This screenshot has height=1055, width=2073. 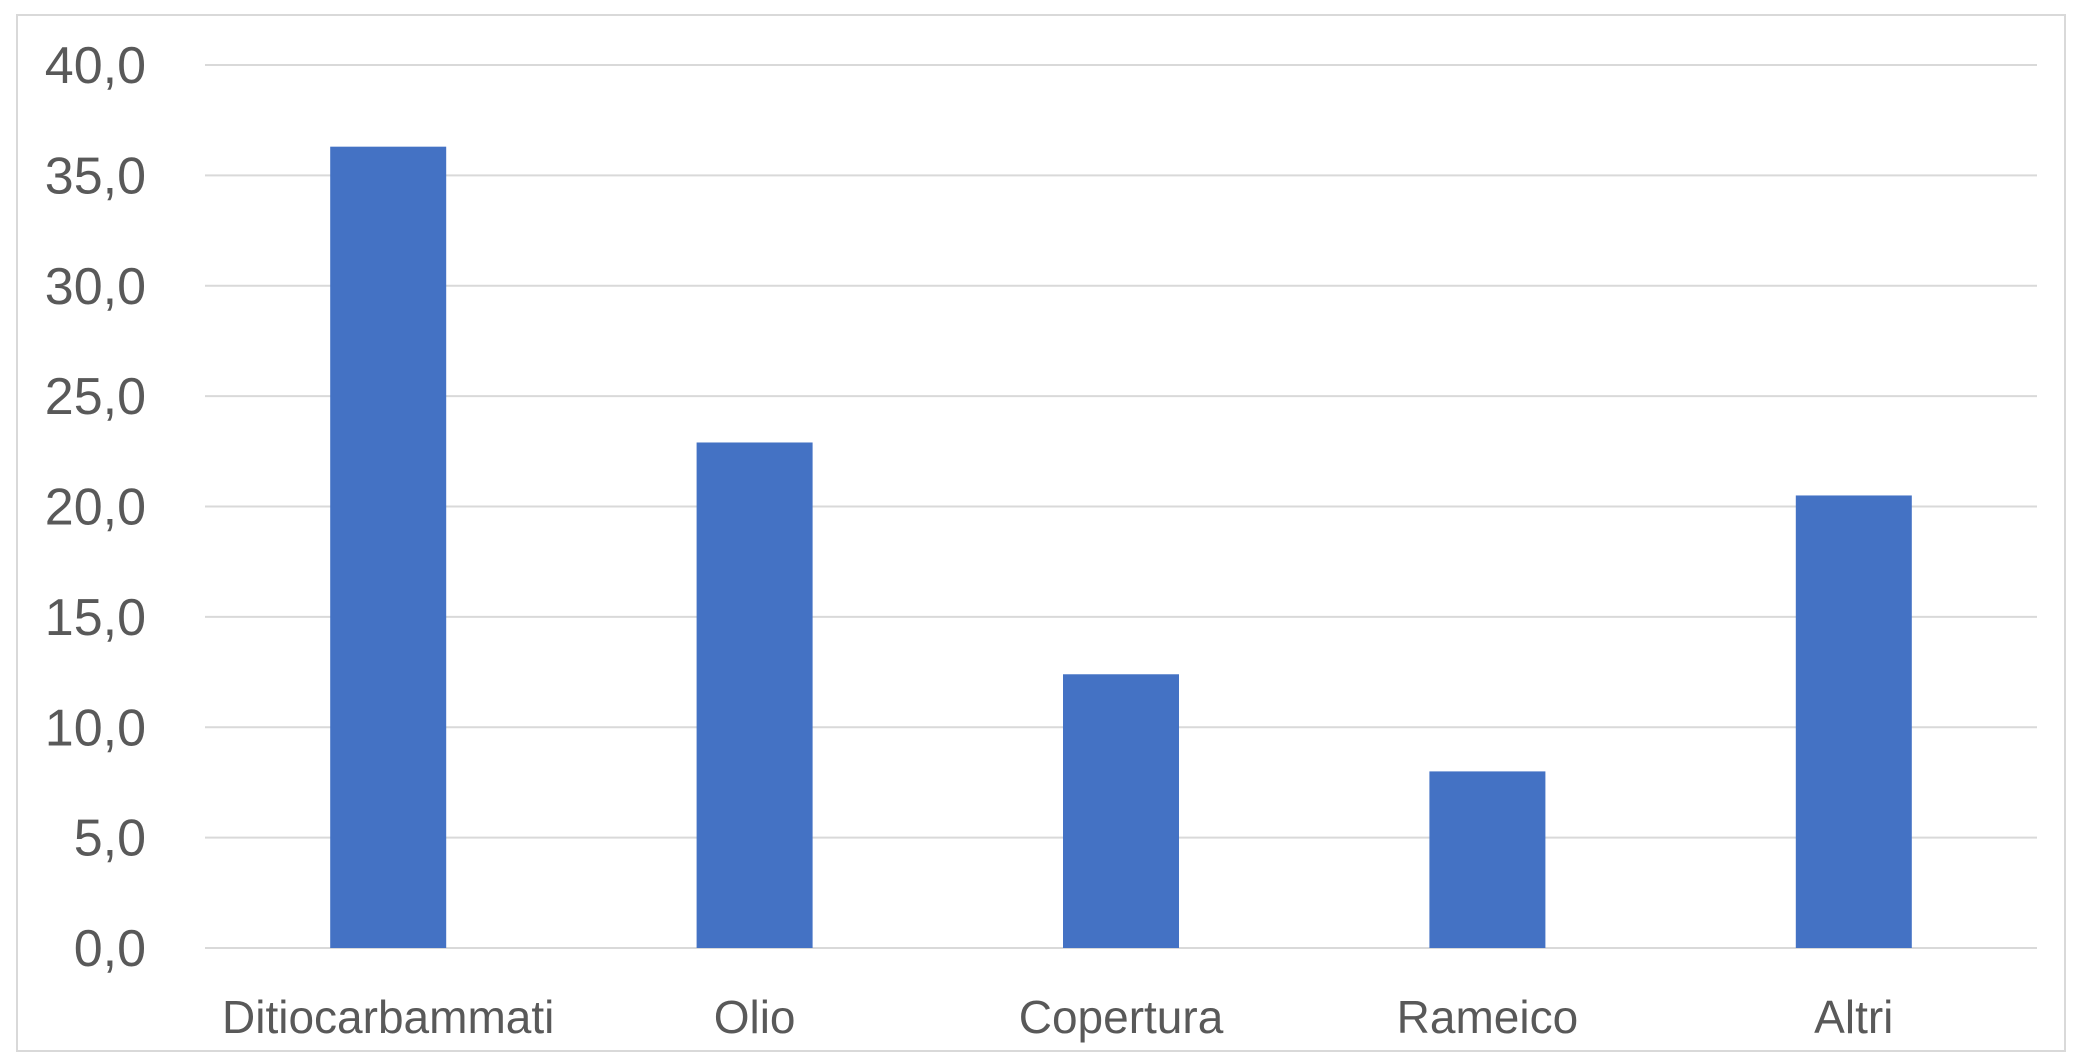 I want to click on bar-olio, so click(x=754, y=695).